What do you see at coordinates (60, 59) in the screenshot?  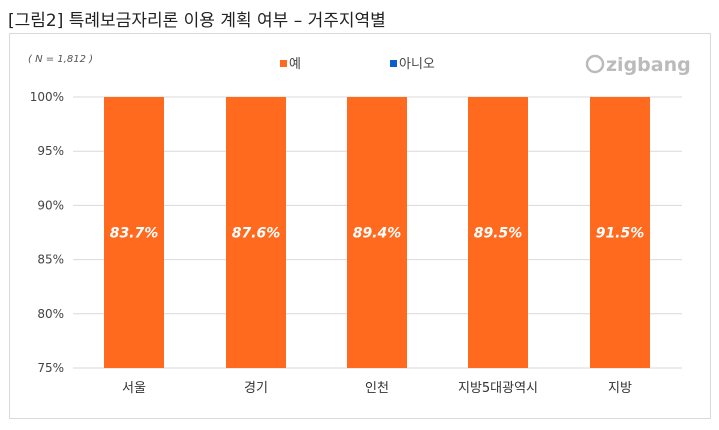 I see `sample-size-note: ( N = 1,812 )` at bounding box center [60, 59].